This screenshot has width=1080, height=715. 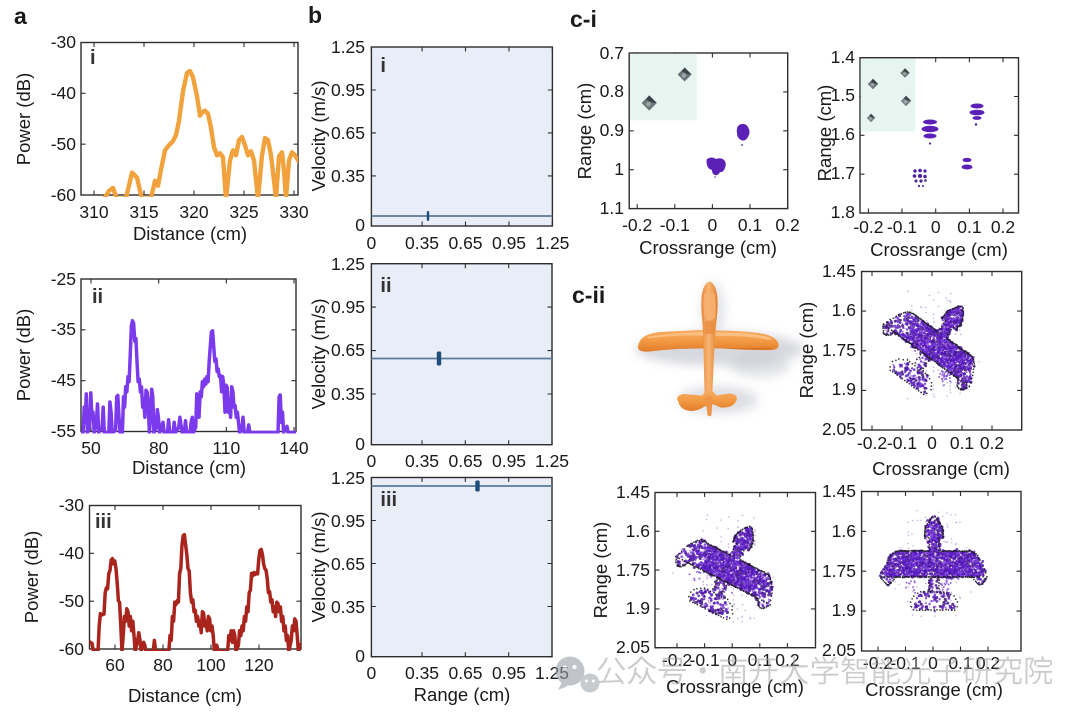 I want to click on svg-text: 50, so click(x=91, y=448).